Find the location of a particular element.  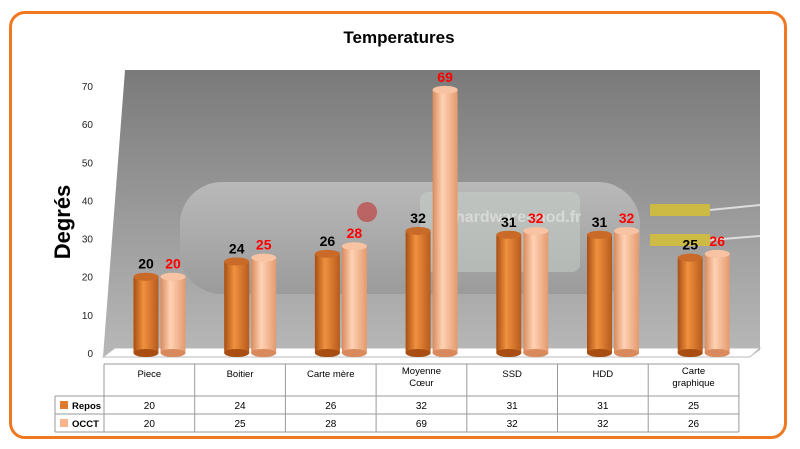

category-label: HDD is located at coordinates (603, 374).